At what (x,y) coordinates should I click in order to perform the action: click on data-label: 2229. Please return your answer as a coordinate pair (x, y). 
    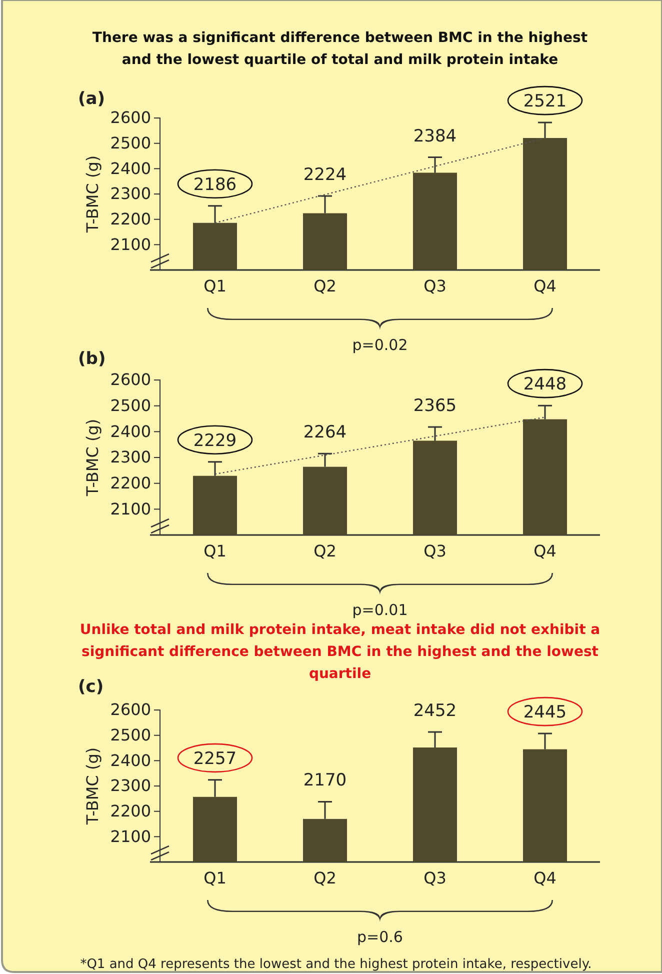
    Looking at the image, I should click on (215, 440).